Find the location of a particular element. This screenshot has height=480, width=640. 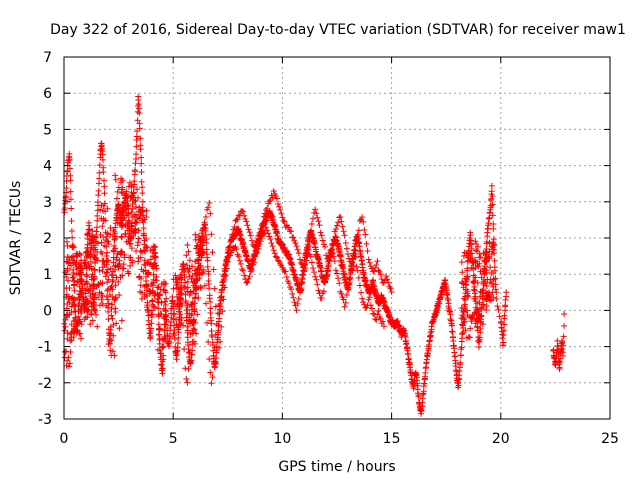

y-tick-label: -1 is located at coordinates (45, 348).